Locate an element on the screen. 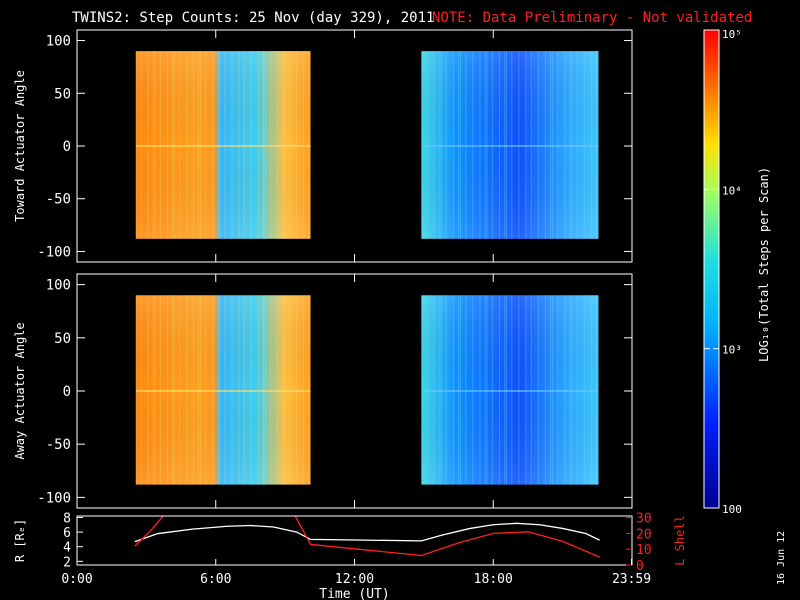 This screenshot has height=600, width=800. colorbar-tick-label: 10⁵ is located at coordinates (732, 34).